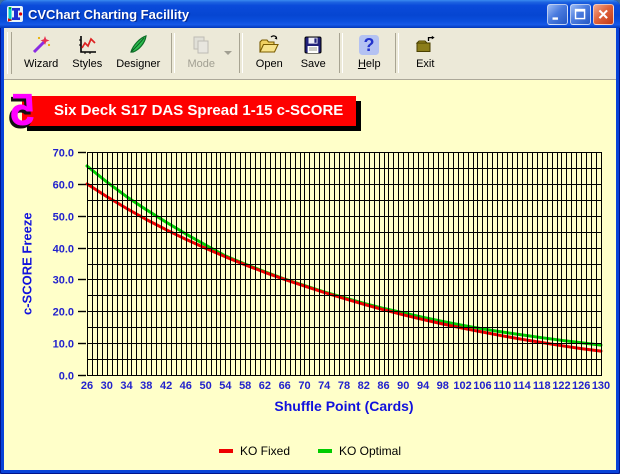 The width and height of the screenshot is (620, 474). I want to click on save-floppy-icon, so click(313, 45).